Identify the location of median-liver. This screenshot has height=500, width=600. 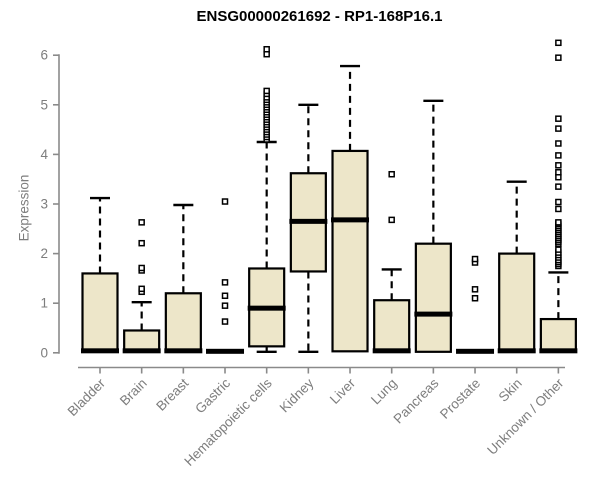
(350, 220).